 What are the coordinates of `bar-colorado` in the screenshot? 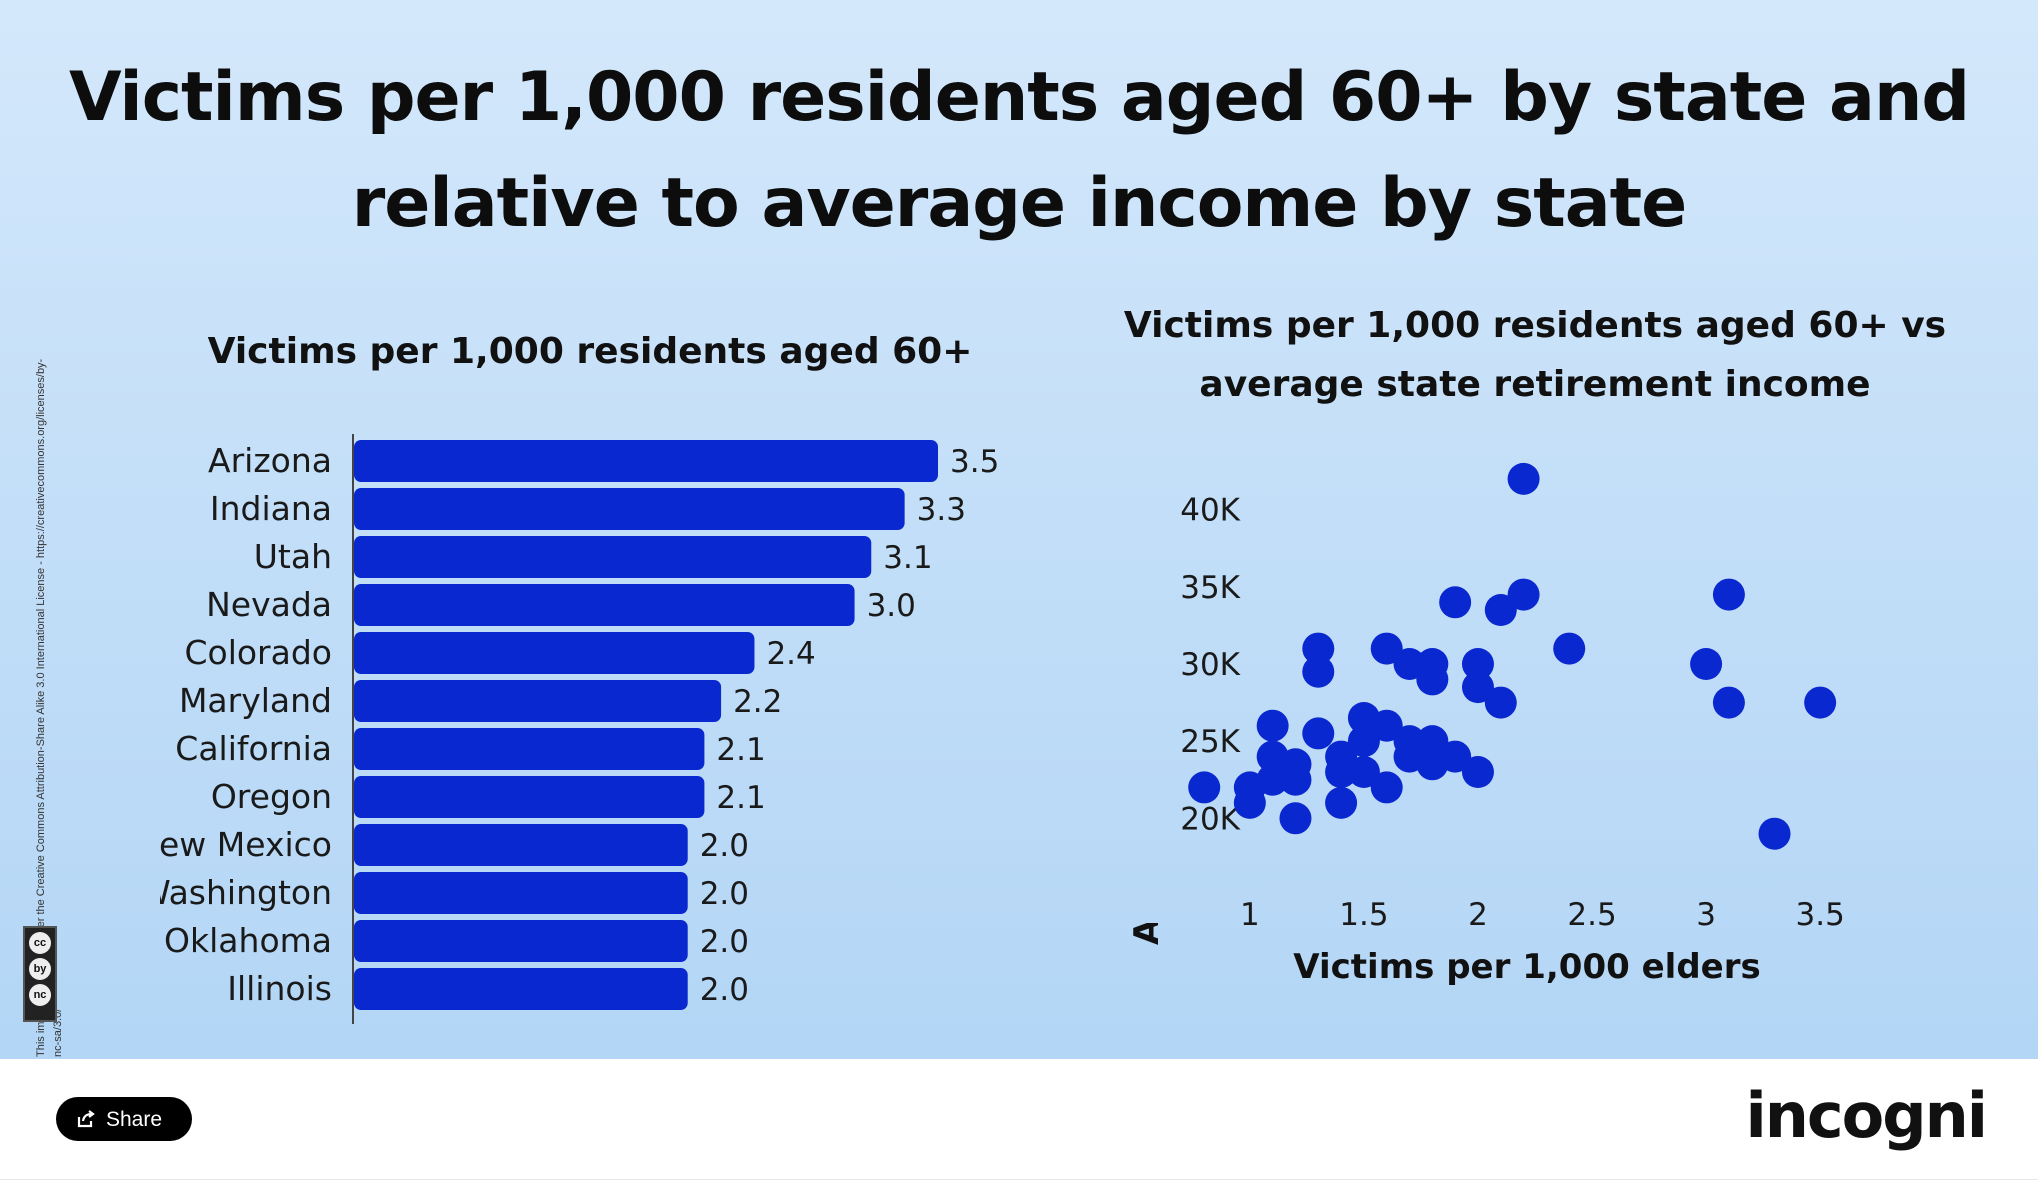 It's located at (554, 653).